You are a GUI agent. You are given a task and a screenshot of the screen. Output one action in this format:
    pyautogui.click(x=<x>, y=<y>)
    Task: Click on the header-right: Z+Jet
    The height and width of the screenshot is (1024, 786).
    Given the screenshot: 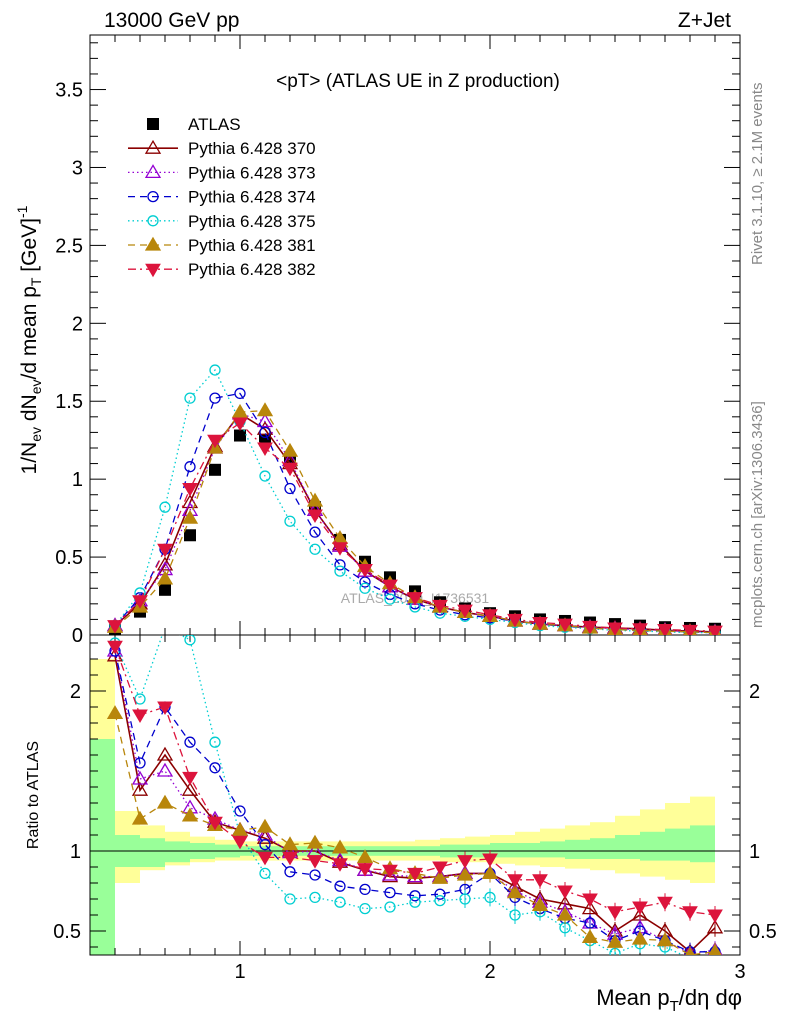 What is the action you would take?
    pyautogui.click(x=704, y=20)
    